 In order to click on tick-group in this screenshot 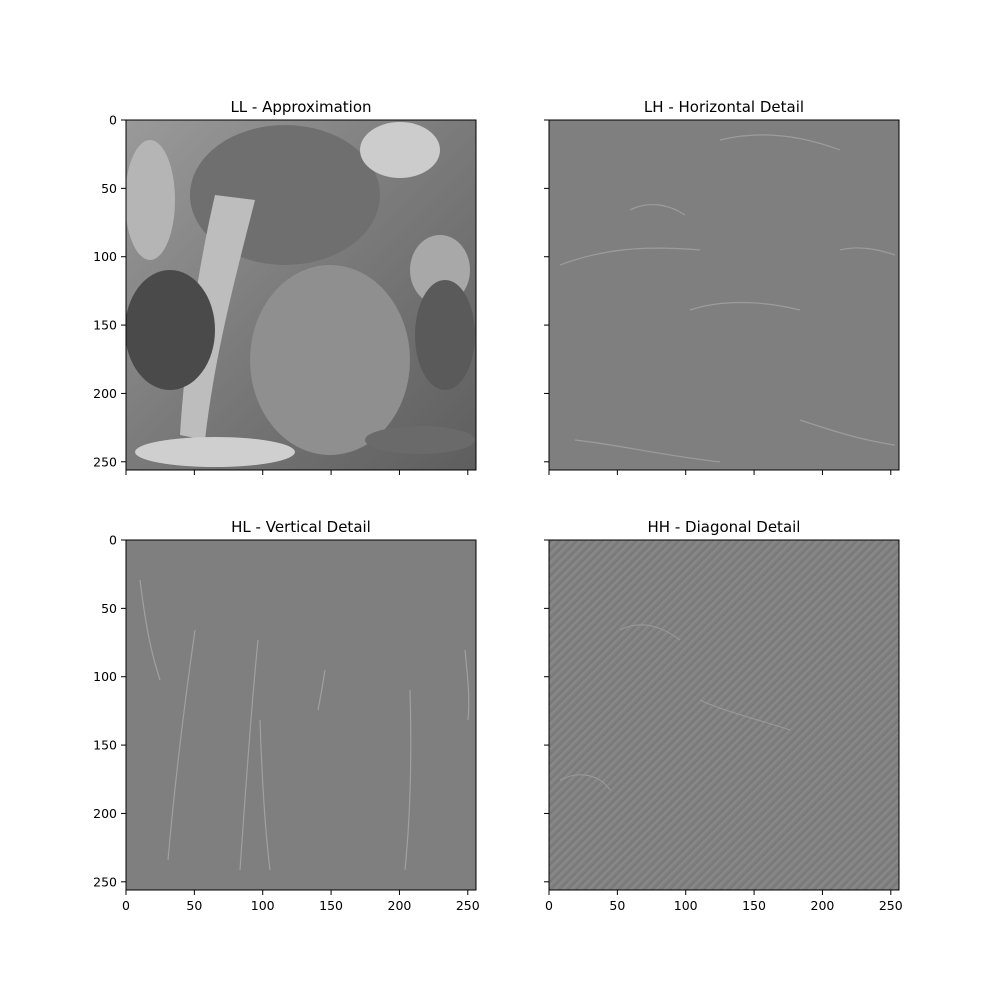, I will do `click(718, 297)`.